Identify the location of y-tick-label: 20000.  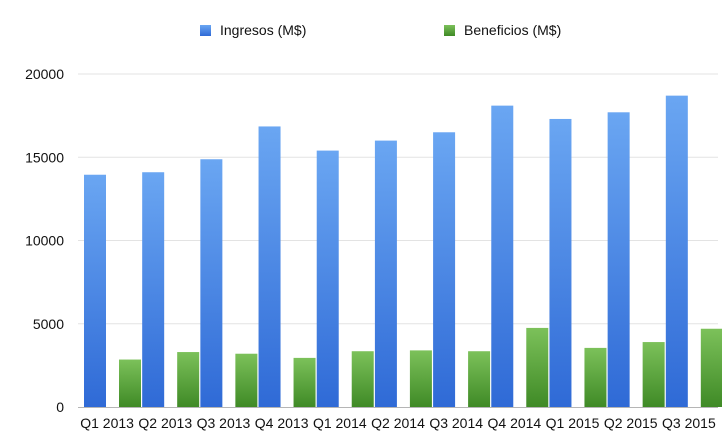
(44, 74).